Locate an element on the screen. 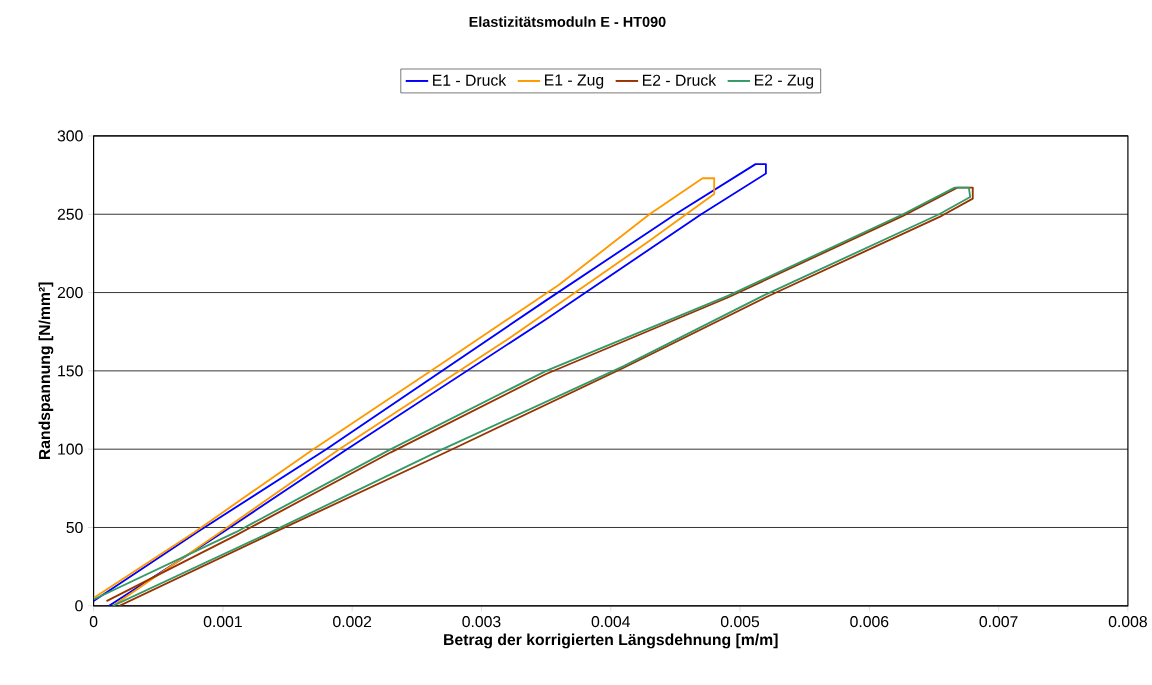 The height and width of the screenshot is (685, 1152). y-tick-label: 200 is located at coordinates (70, 293).